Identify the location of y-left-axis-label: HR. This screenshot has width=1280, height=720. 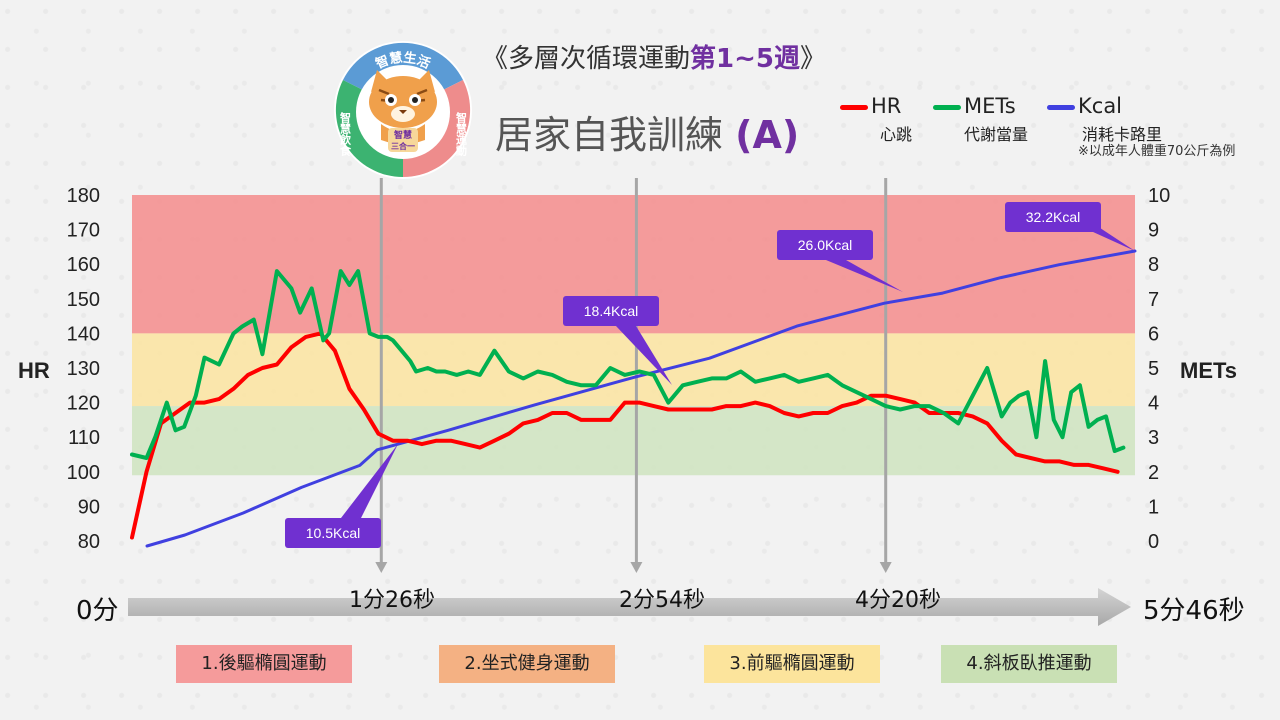
(34, 370).